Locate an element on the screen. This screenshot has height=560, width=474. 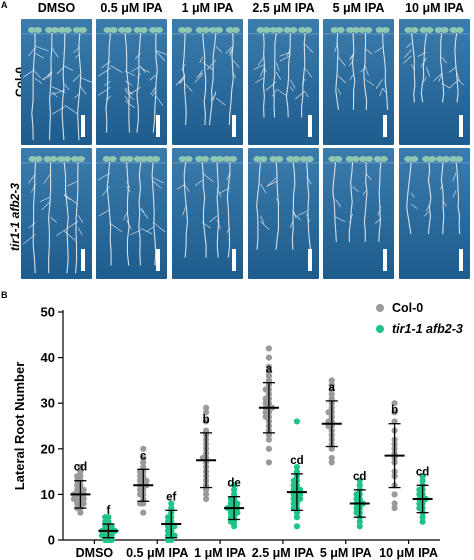
y-tick-label: 10 is located at coordinates (48, 494).